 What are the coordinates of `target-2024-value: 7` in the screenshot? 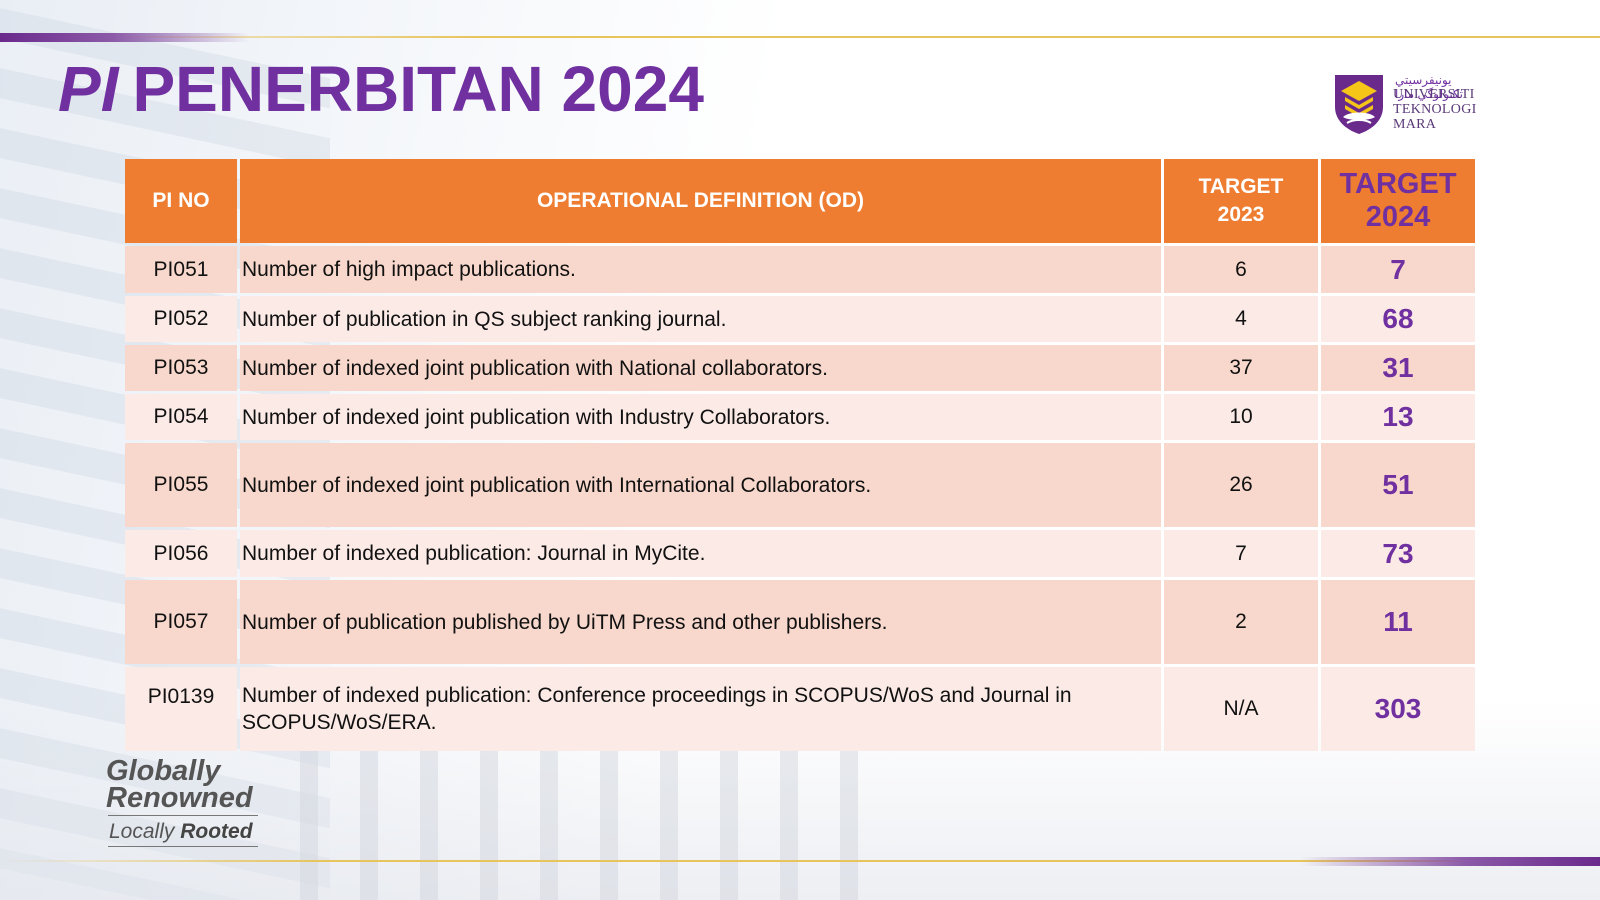 It's located at (1398, 269).